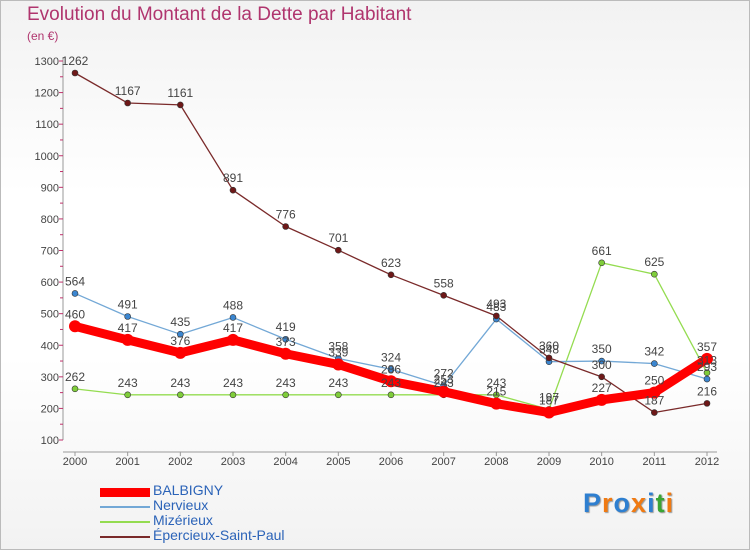 The height and width of the screenshot is (550, 750). Describe the element at coordinates (50, 315) in the screenshot. I see `y-tick-label: 500` at that location.